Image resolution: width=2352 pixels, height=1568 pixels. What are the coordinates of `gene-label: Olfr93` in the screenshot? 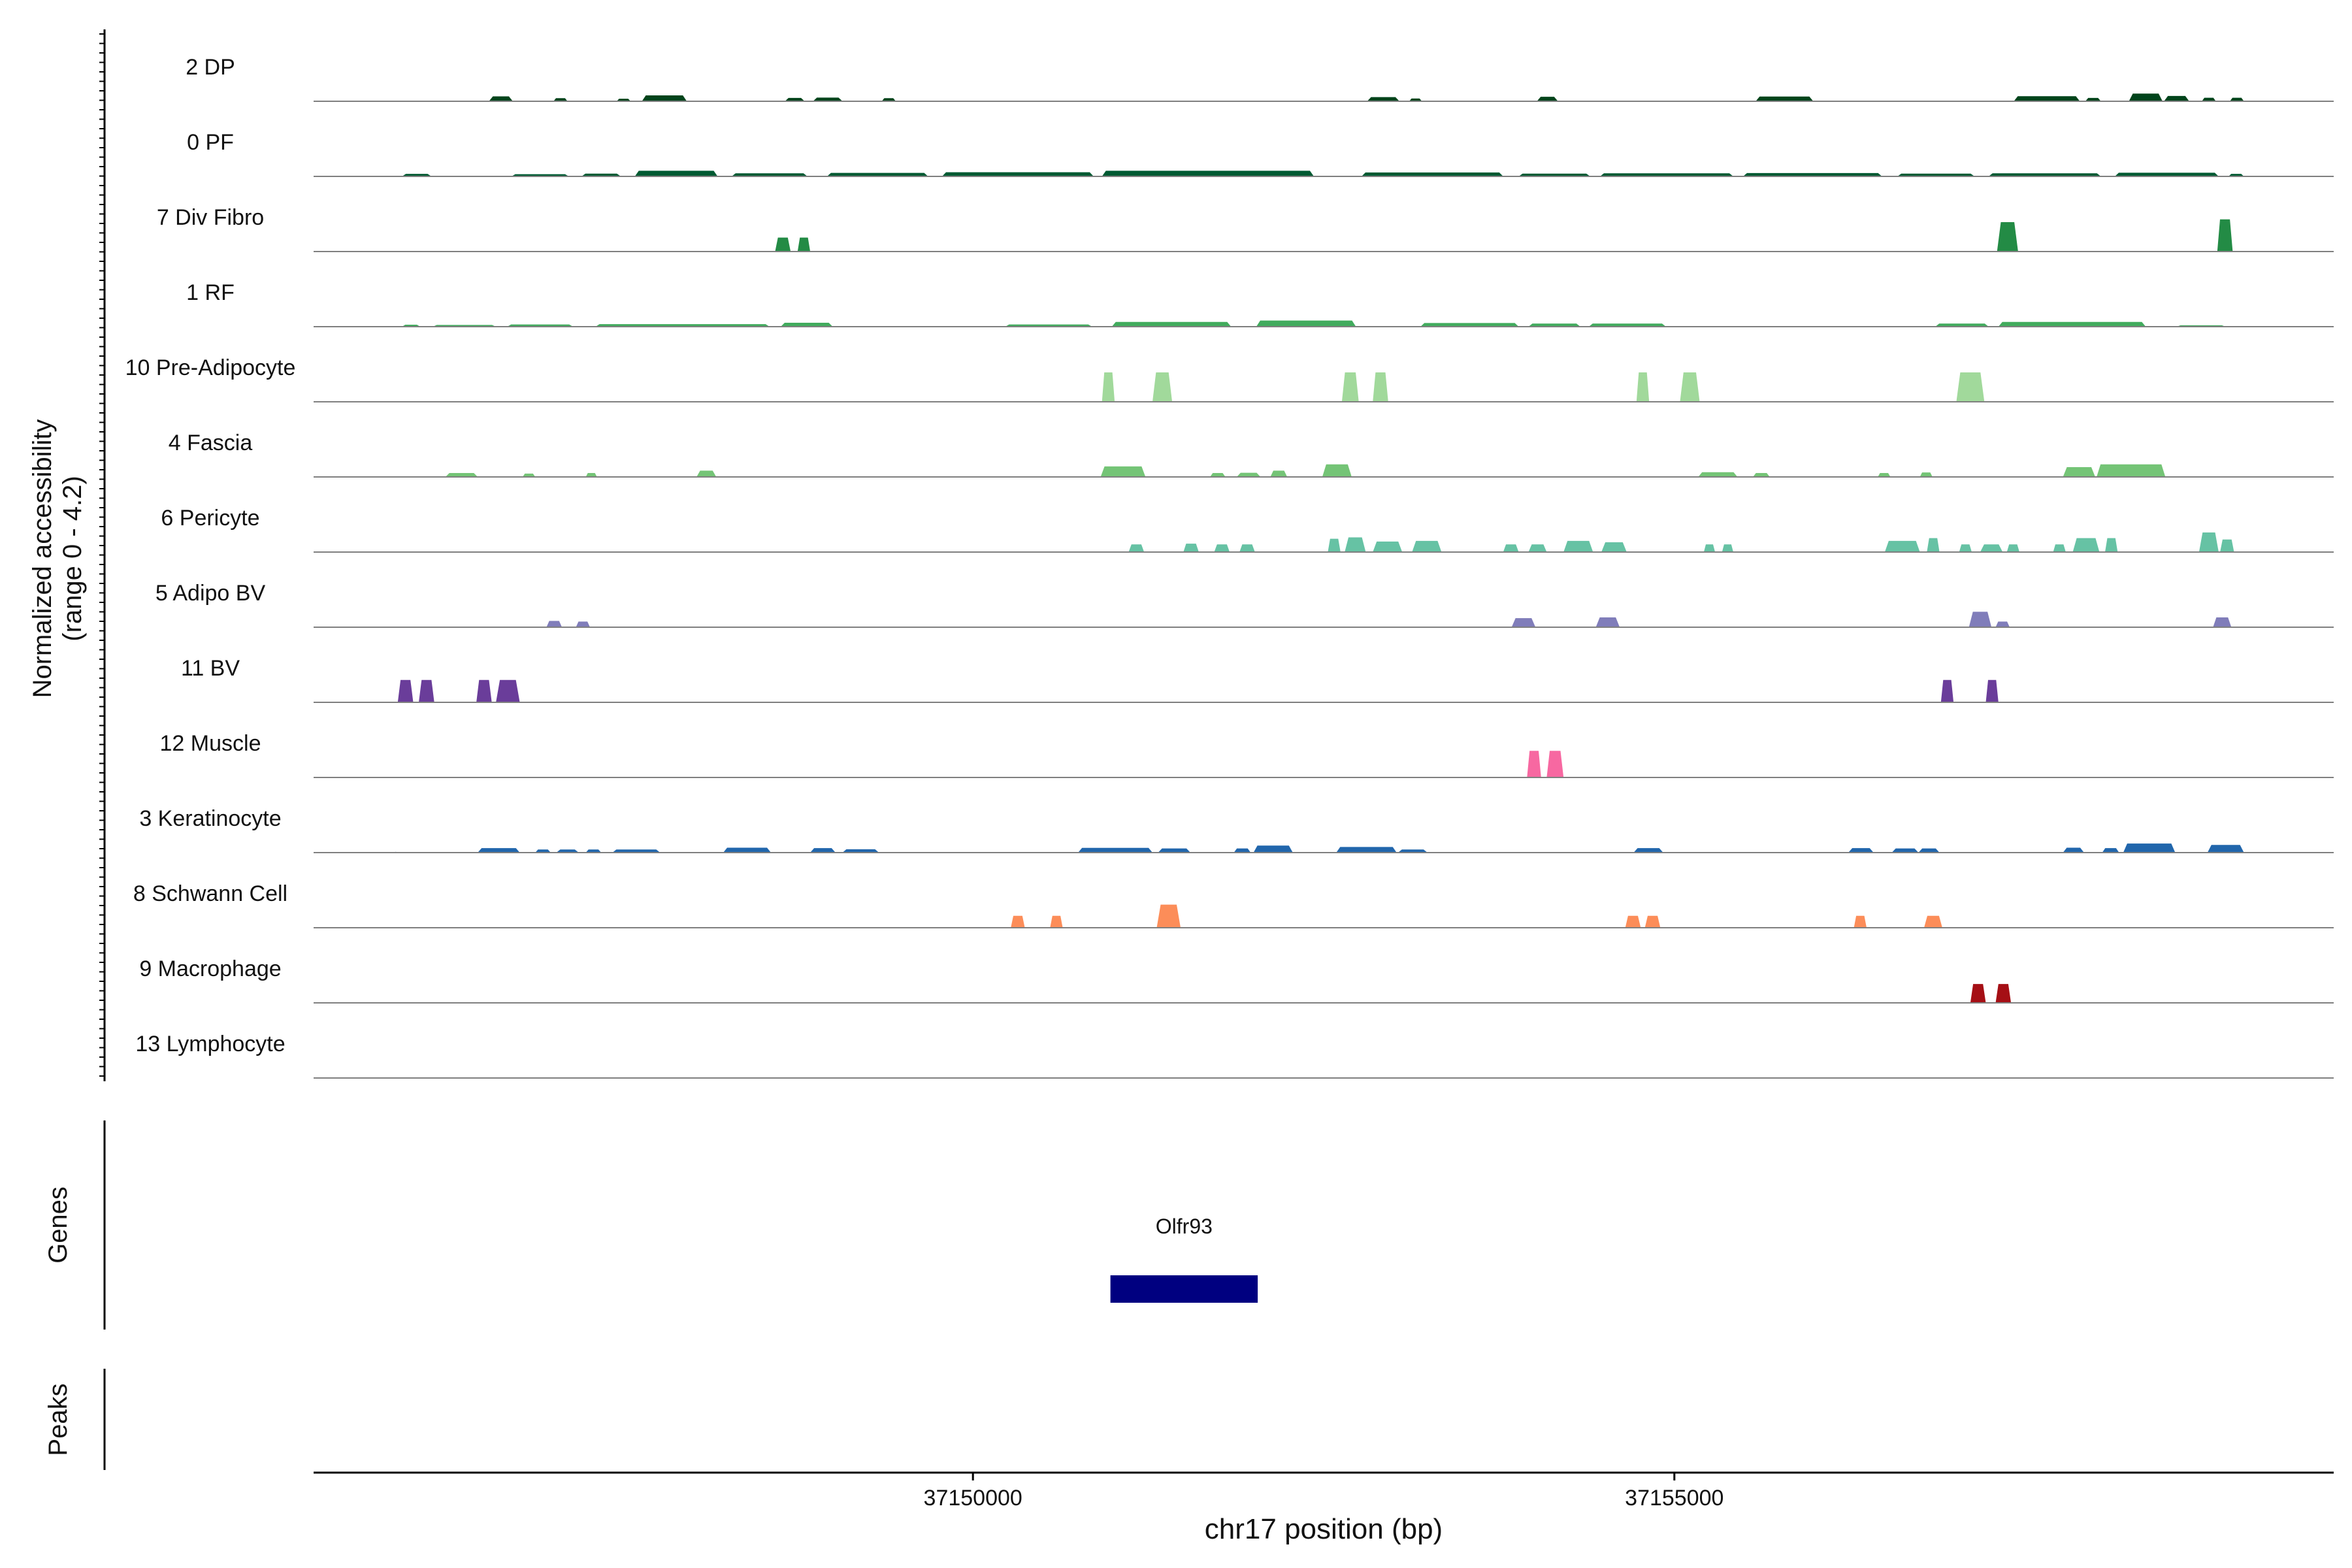 It's located at (1184, 1226).